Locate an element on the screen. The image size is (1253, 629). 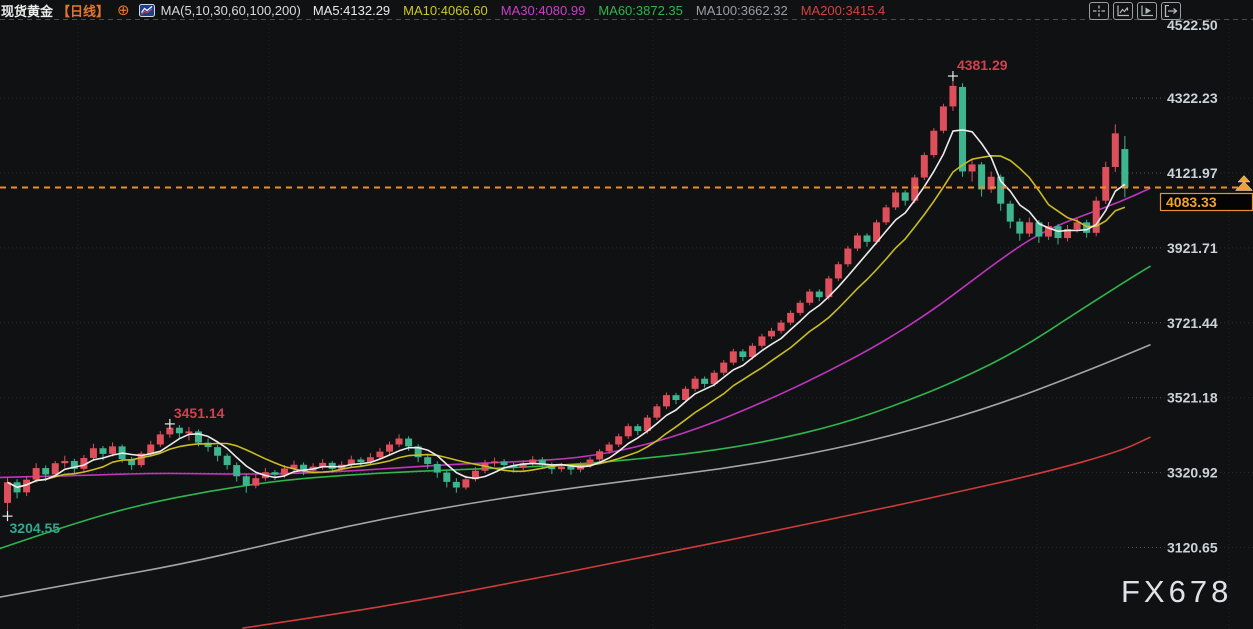
add-indicator-icon: ⊕ is located at coordinates (123, 10).